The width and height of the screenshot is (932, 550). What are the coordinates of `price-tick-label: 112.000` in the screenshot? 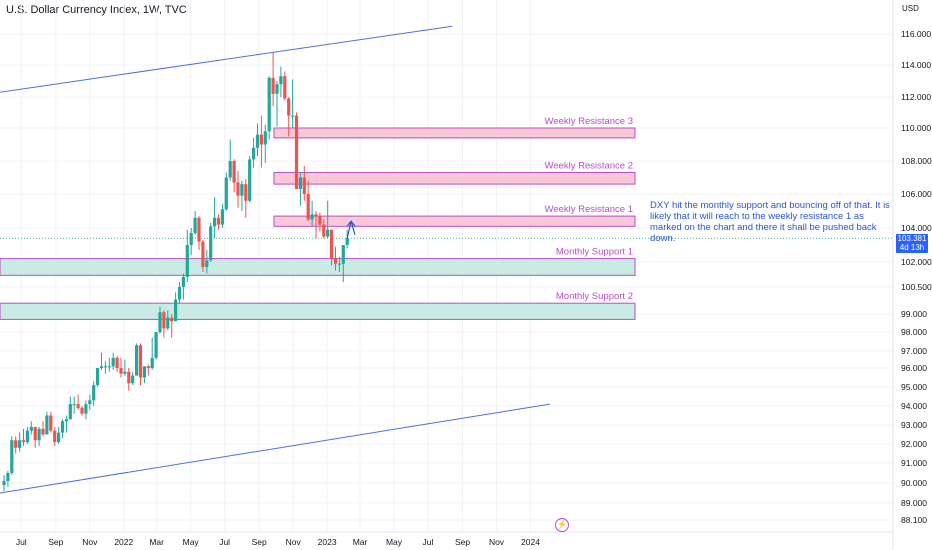 It's located at (916, 97).